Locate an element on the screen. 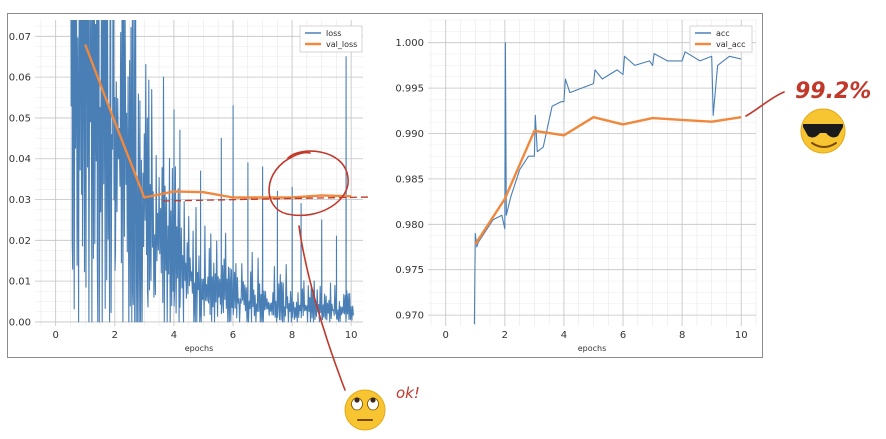  loss-x-tick-label: 10 is located at coordinates (351, 335).